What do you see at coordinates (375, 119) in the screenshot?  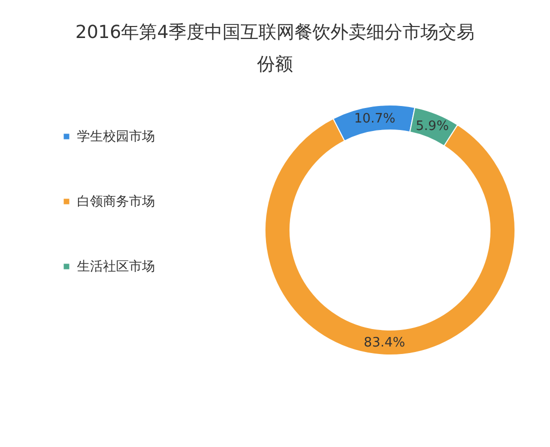 I see `data-label: 10.7%` at bounding box center [375, 119].